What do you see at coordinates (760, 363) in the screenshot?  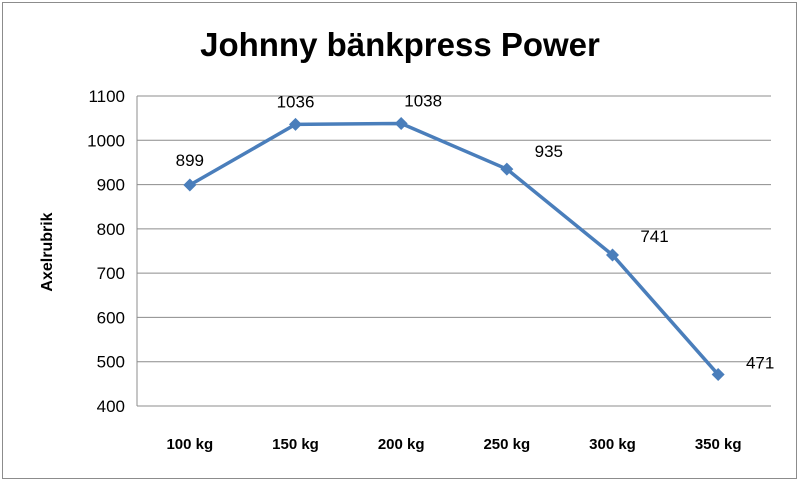 I see `data-label: 471` at bounding box center [760, 363].